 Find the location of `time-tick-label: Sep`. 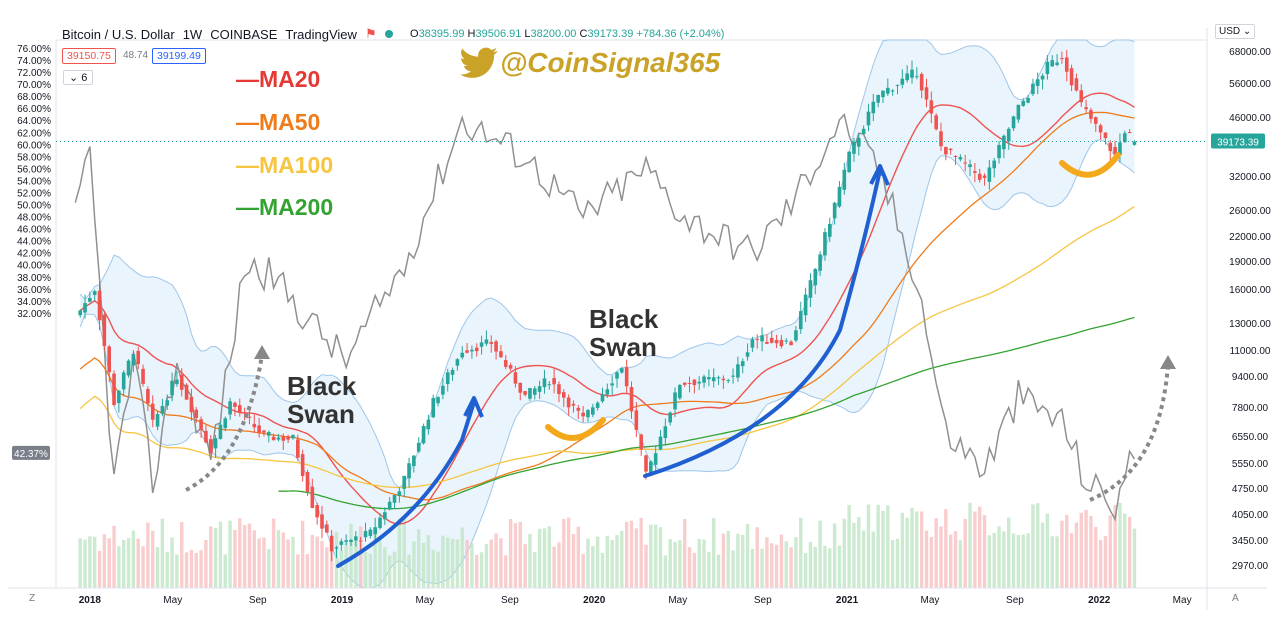

time-tick-label: Sep is located at coordinates (1015, 600).